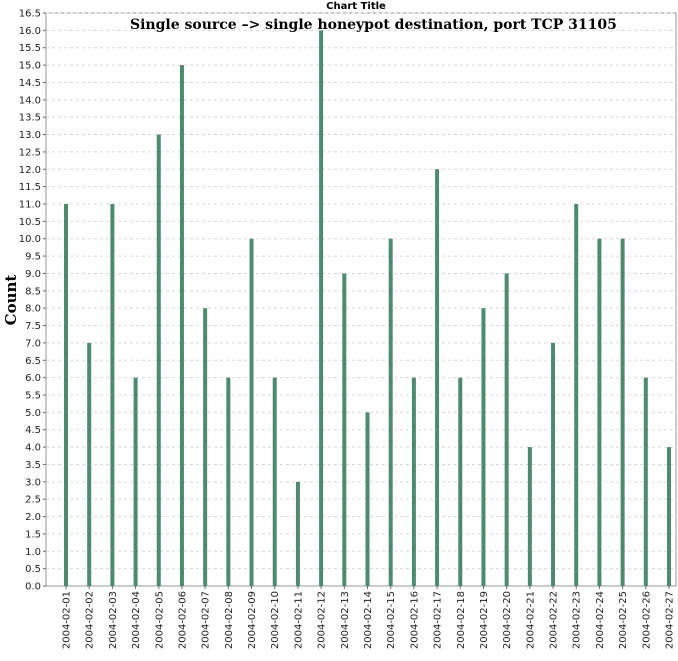 The height and width of the screenshot is (661, 678). What do you see at coordinates (33, 448) in the screenshot?
I see `y-tick-label: 4.0` at bounding box center [33, 448].